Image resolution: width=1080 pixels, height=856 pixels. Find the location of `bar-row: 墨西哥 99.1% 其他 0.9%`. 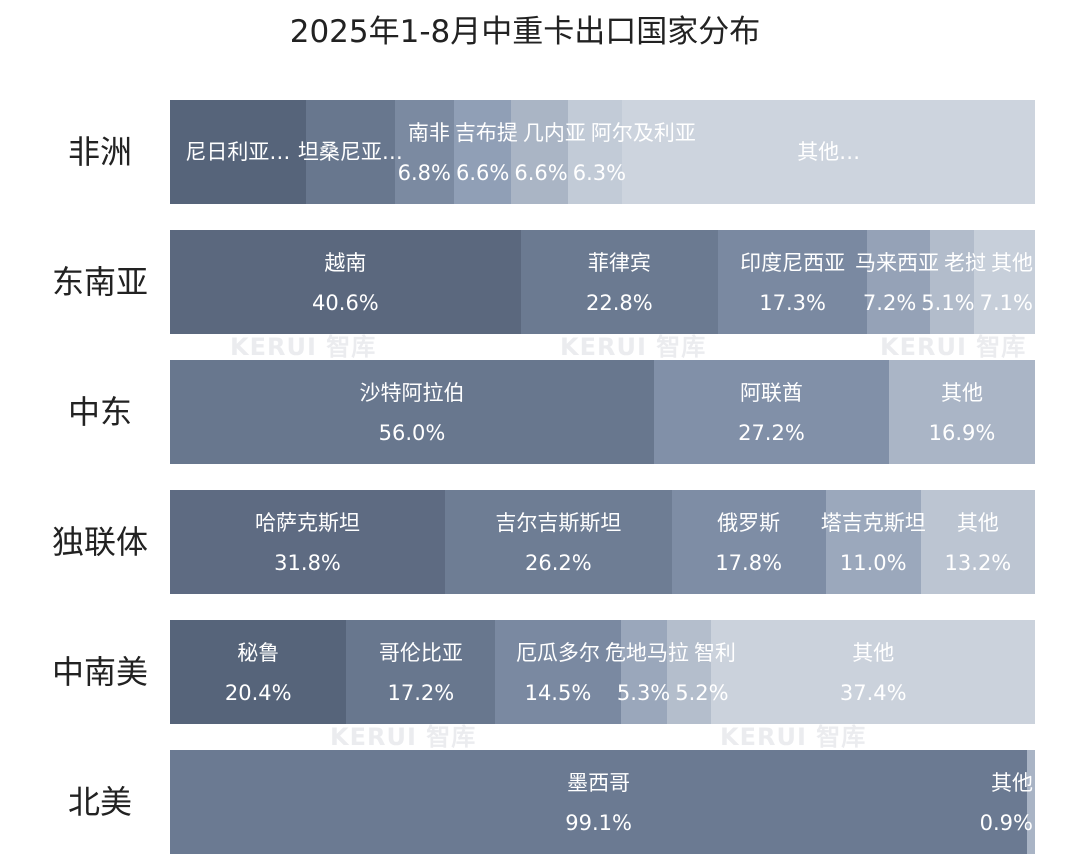

bar-row: 墨西哥 99.1% 其他 0.9% is located at coordinates (603, 802).